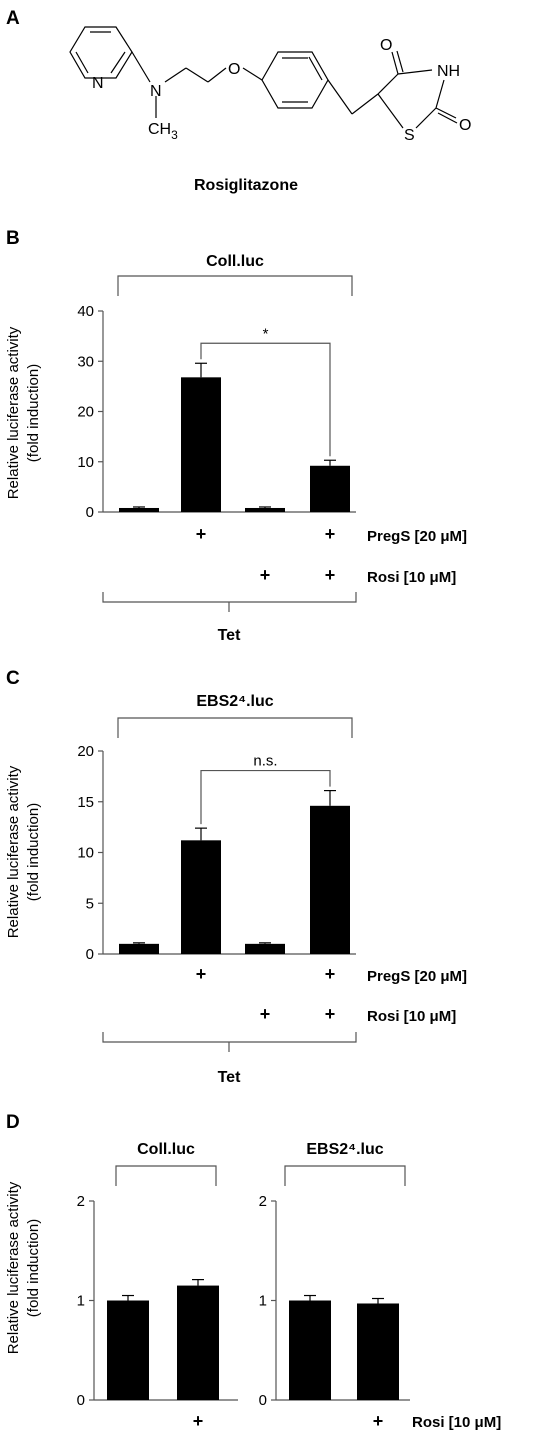 The width and height of the screenshot is (550, 1438). What do you see at coordinates (345, 1175) in the screenshot?
I see `d2-top-bracket` at bounding box center [345, 1175].